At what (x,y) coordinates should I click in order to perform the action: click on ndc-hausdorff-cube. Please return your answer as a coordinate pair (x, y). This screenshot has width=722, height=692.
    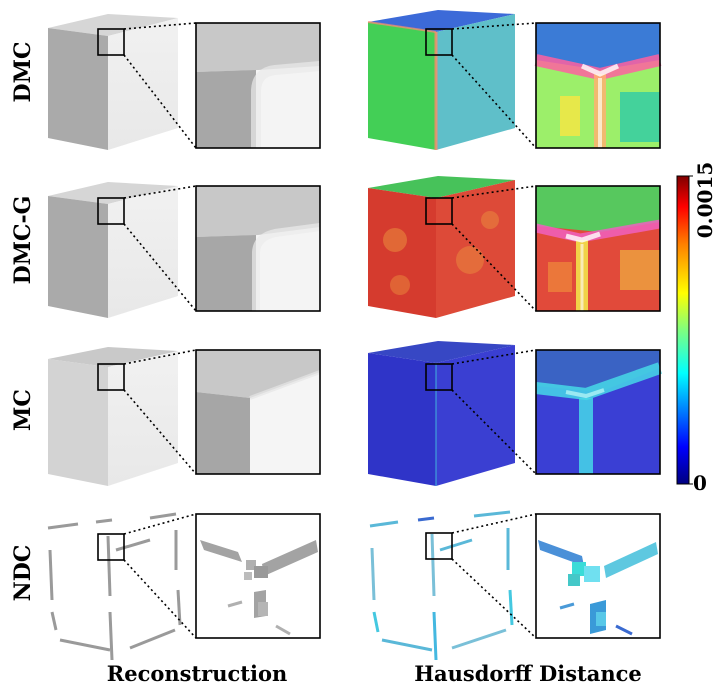
    Looking at the image, I should click on (441, 585).